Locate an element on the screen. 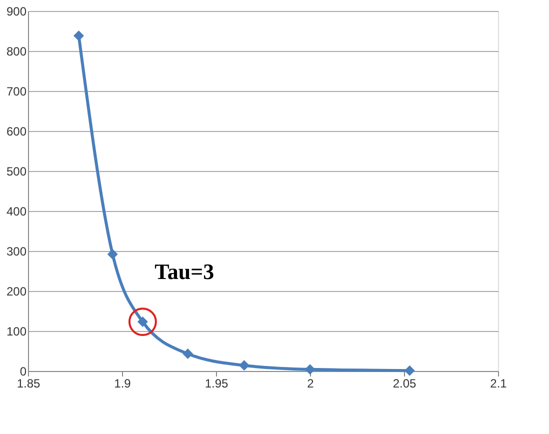 This screenshot has width=549, height=434. x-tick-label: 1.85 is located at coordinates (28, 383).